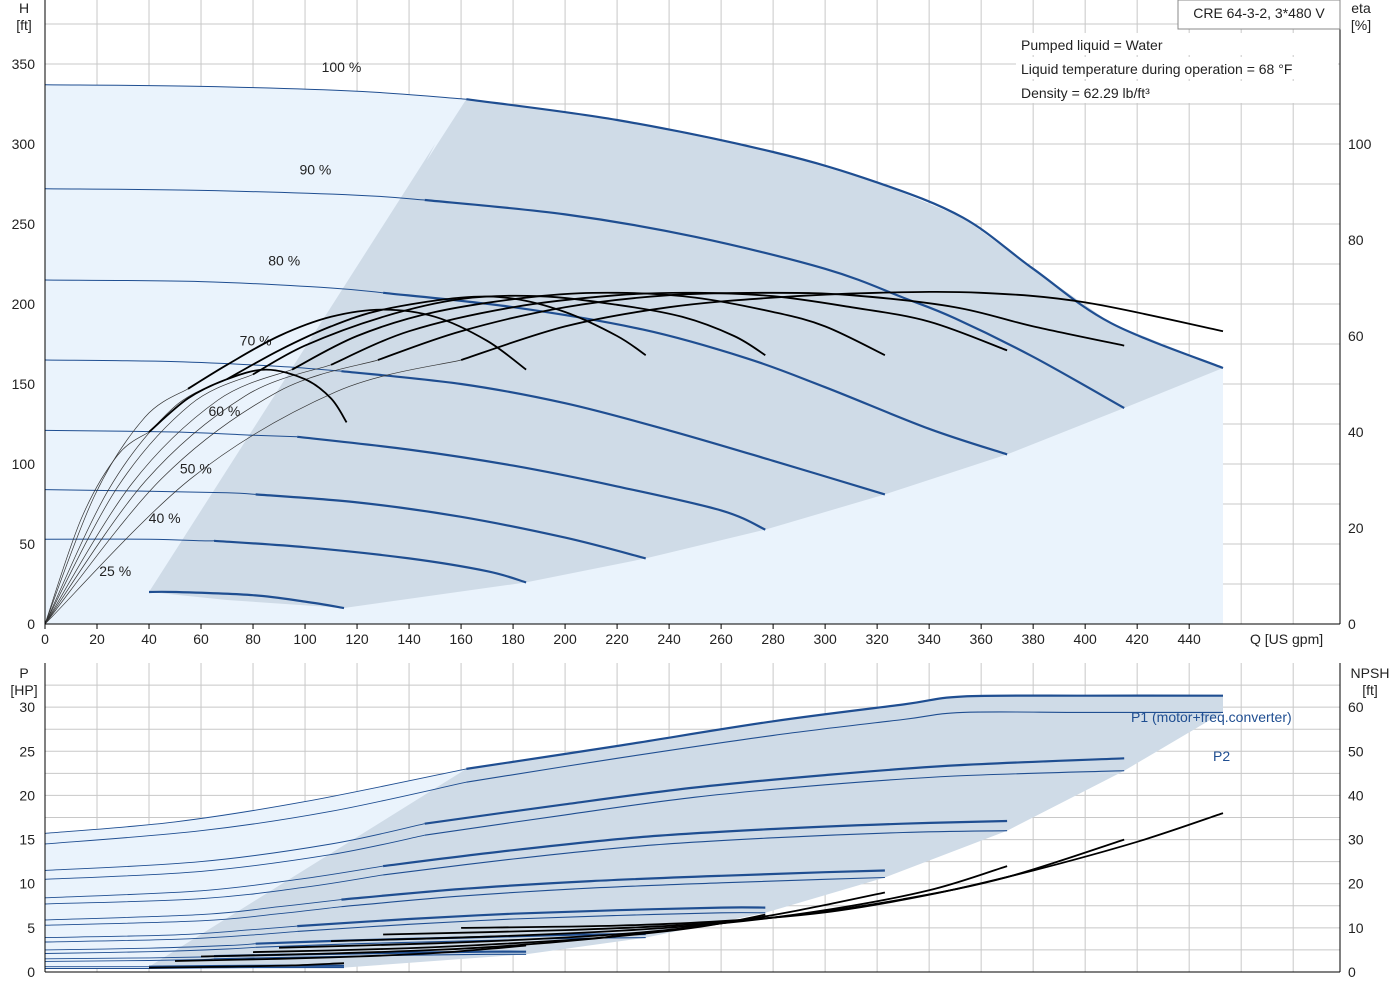 Image resolution: width=1400 pixels, height=1000 pixels. I want to click on series-label-p2: P2, so click(1221, 756).